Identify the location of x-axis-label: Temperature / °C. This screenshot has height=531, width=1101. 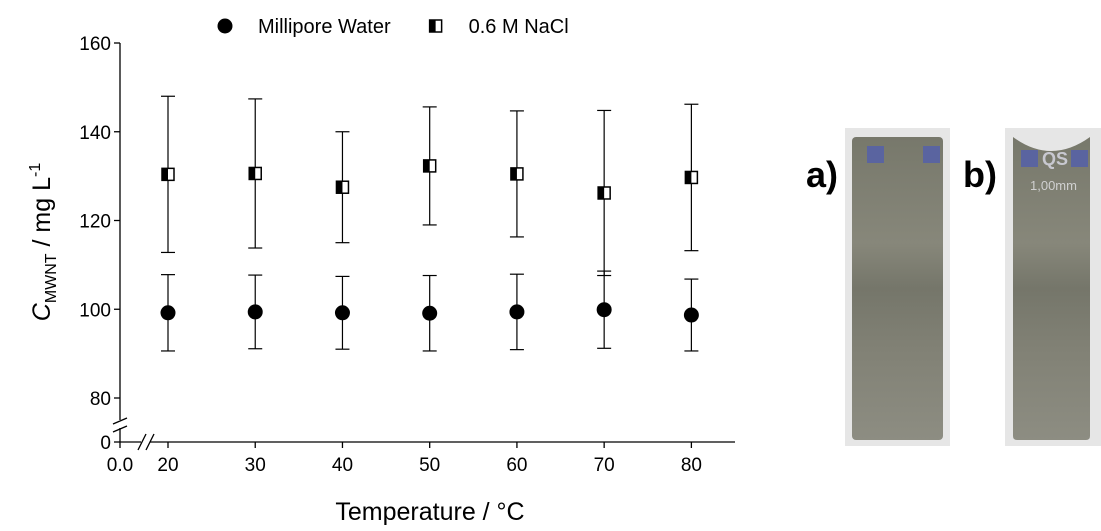
(429, 512).